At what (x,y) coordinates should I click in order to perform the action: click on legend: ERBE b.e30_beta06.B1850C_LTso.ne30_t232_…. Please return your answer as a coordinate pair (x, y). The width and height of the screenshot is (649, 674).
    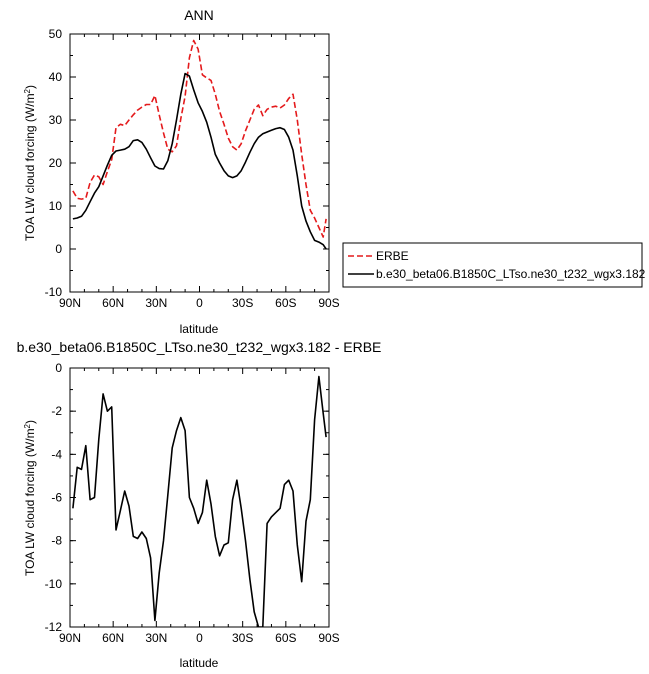
    Looking at the image, I should click on (494, 265).